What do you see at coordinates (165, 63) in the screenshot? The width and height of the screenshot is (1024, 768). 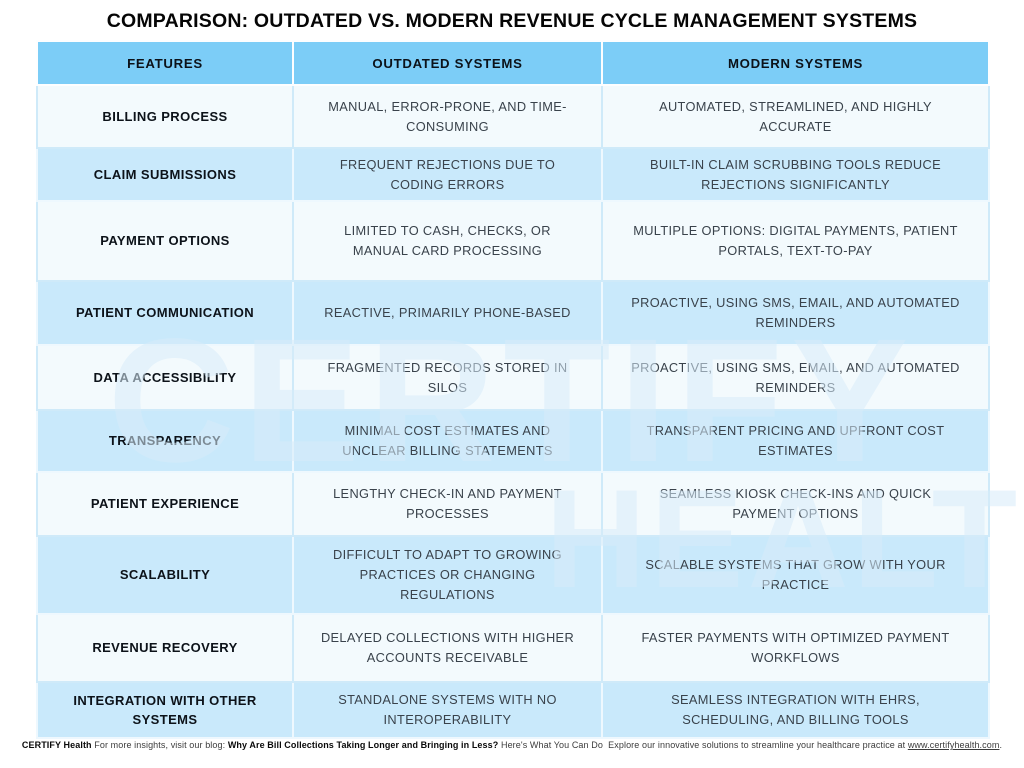 I see `col-header-features: FEATURES` at bounding box center [165, 63].